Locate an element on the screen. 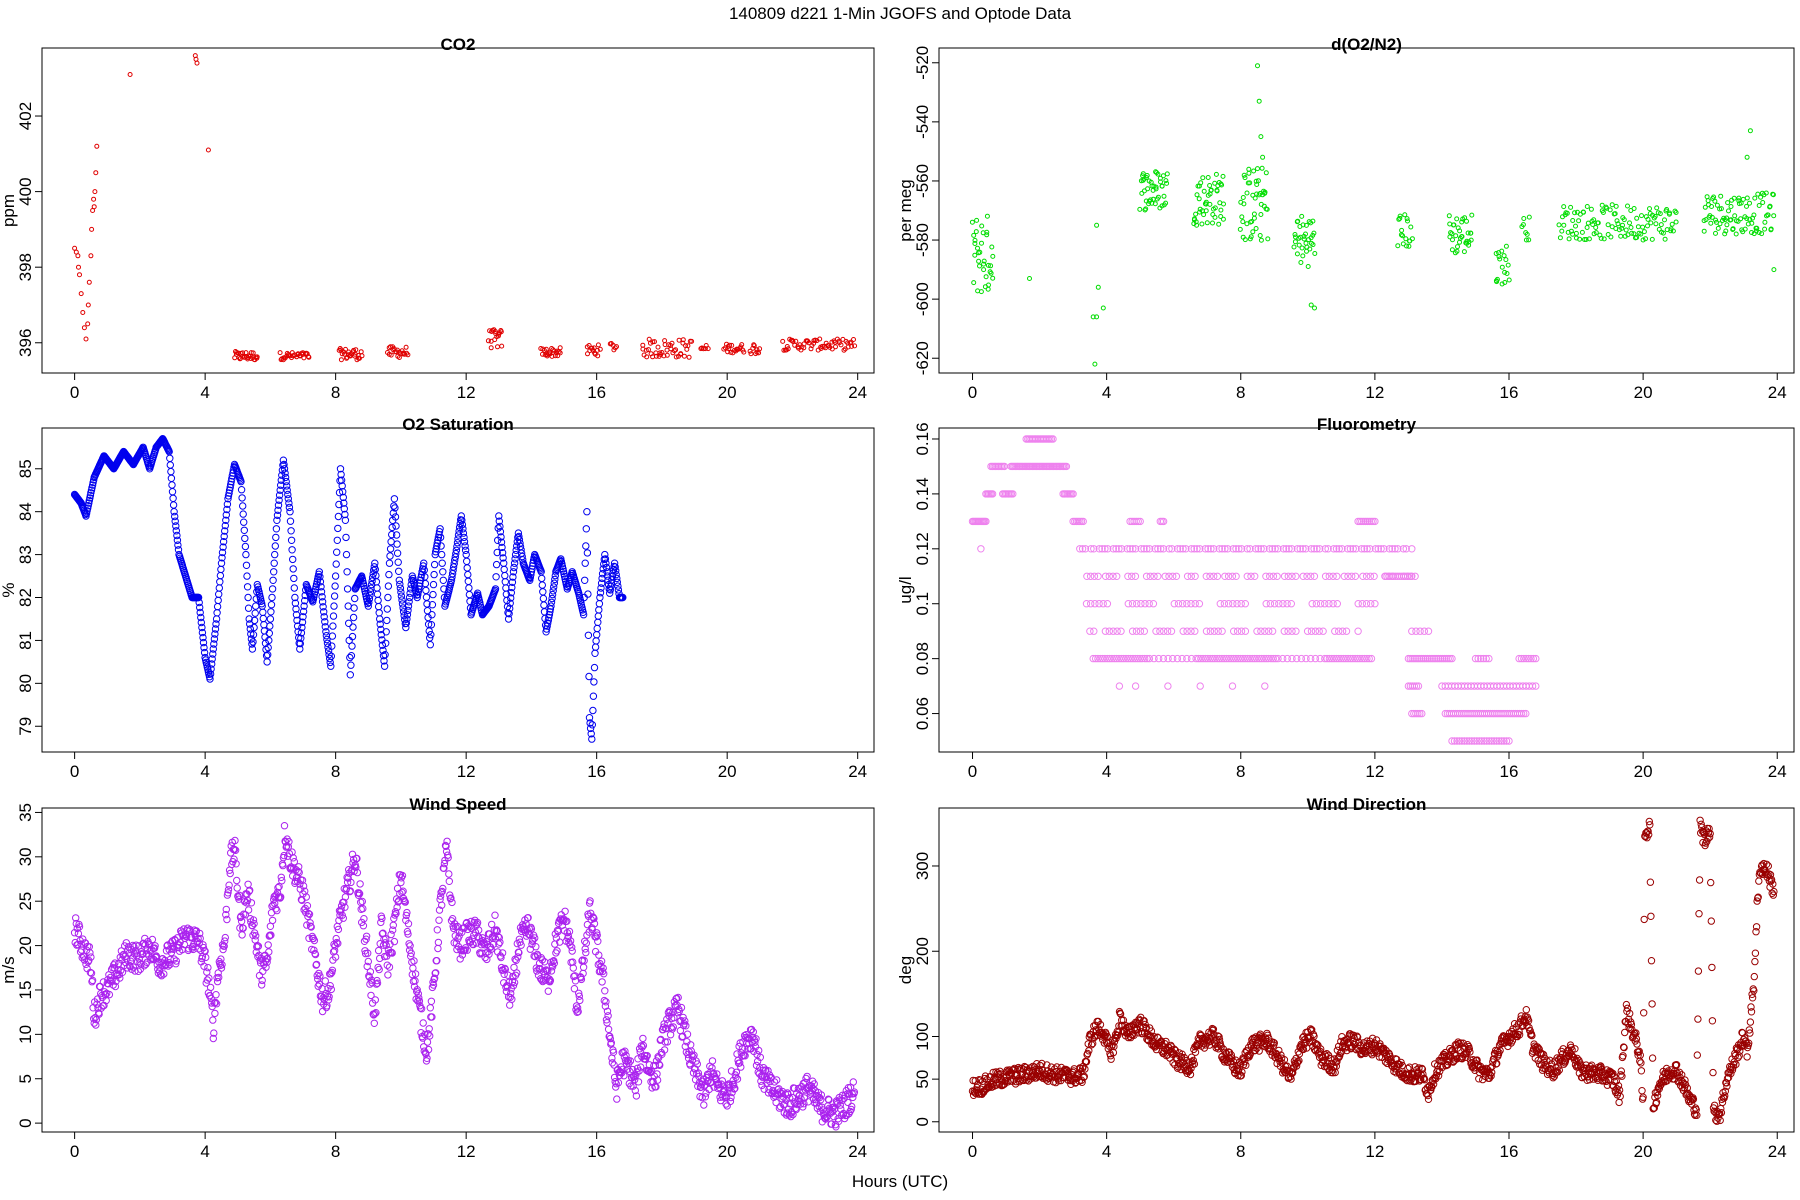  x-axis-label: Hours (UTC) is located at coordinates (900, 1181).